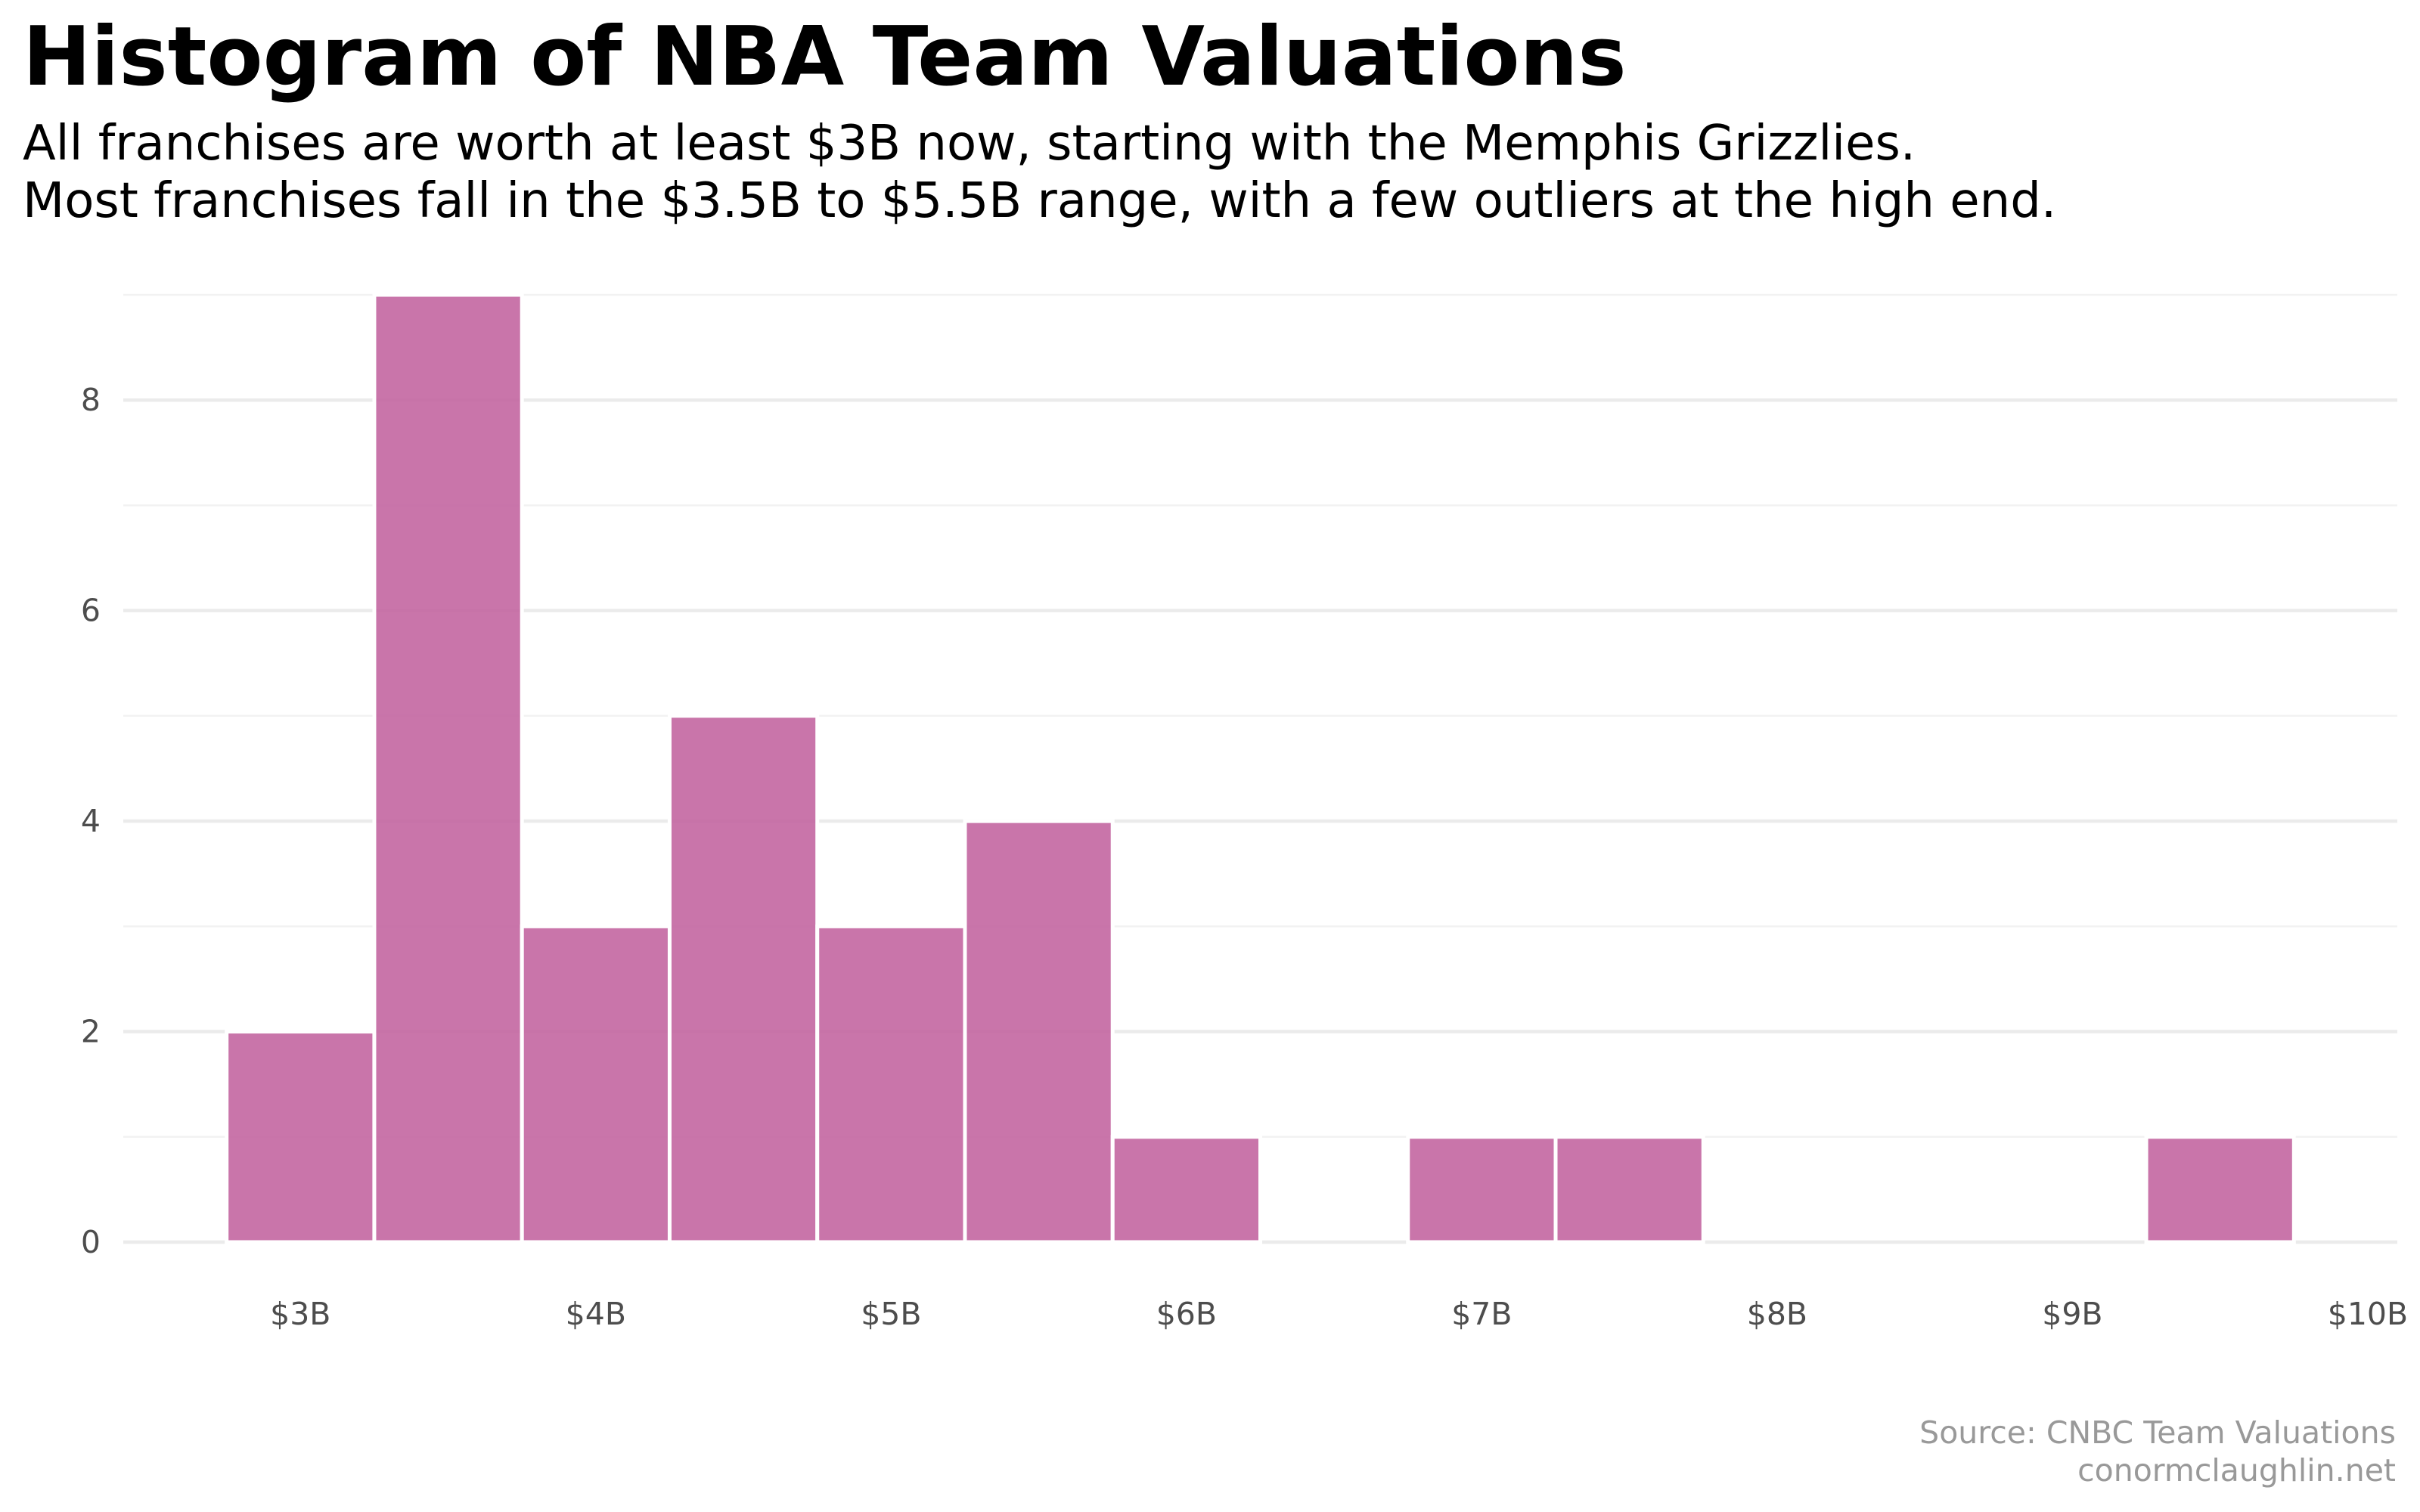 The width and height of the screenshot is (2420, 1512). I want to click on x-tick-label: $5B, so click(891, 1314).